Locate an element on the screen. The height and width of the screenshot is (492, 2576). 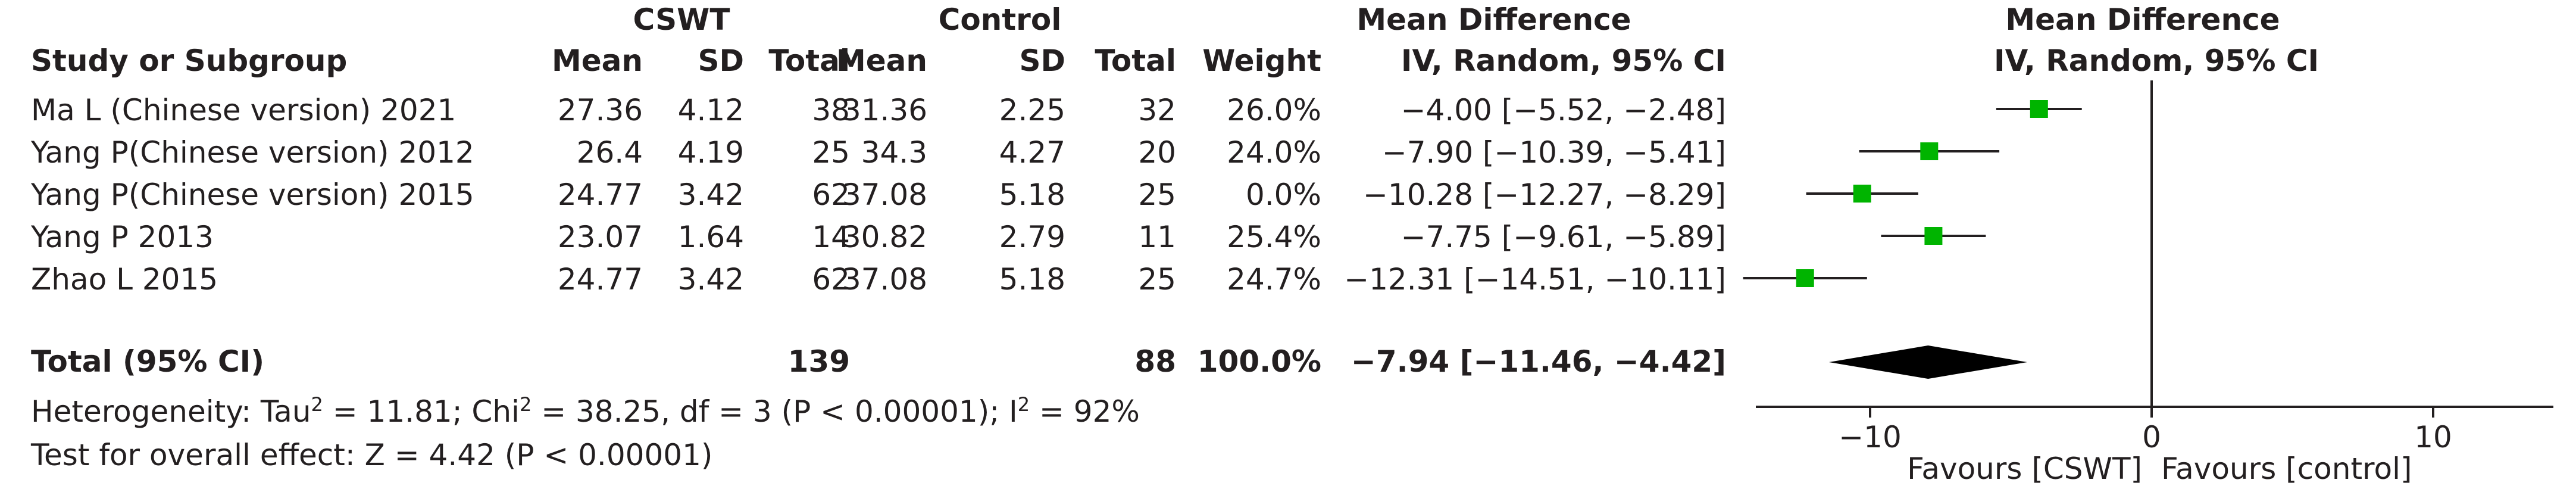
study-weight: 24.7% is located at coordinates (1274, 279).